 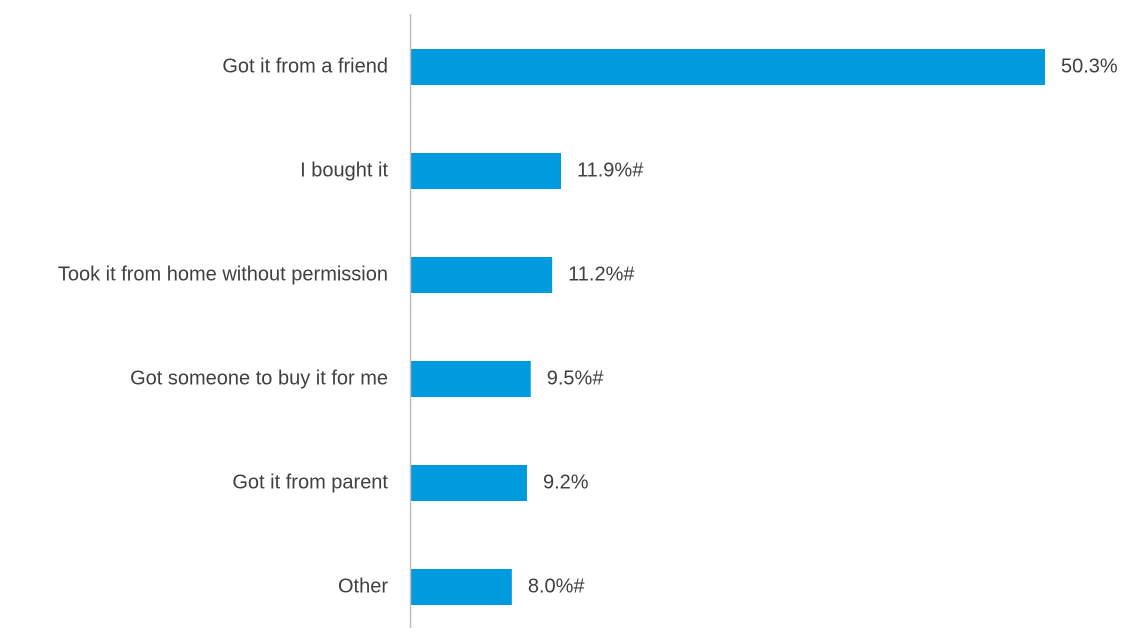 What do you see at coordinates (601, 274) in the screenshot?
I see `data-label: 11.2%#` at bounding box center [601, 274].